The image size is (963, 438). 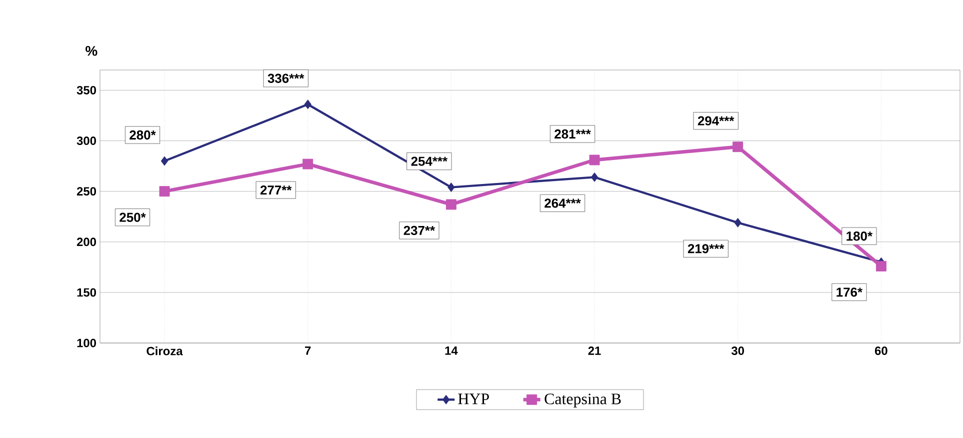 What do you see at coordinates (429, 161) in the screenshot?
I see `data-label: 254***` at bounding box center [429, 161].